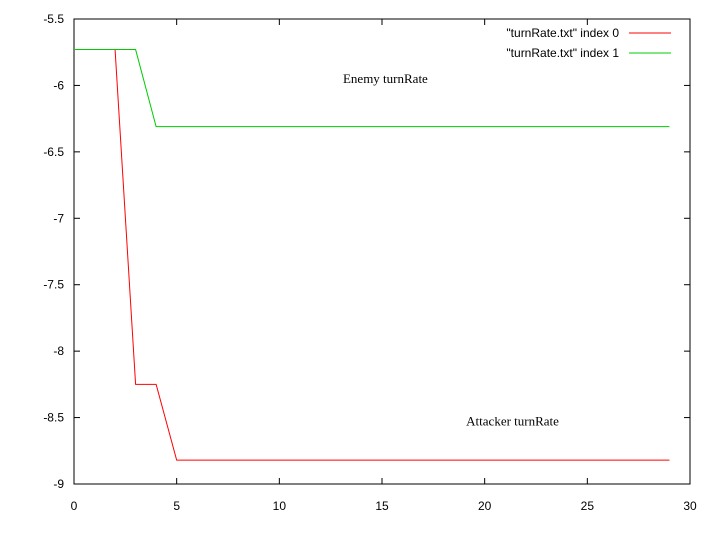 The image size is (720, 540). I want to click on x-tick-label: 25, so click(588, 506).